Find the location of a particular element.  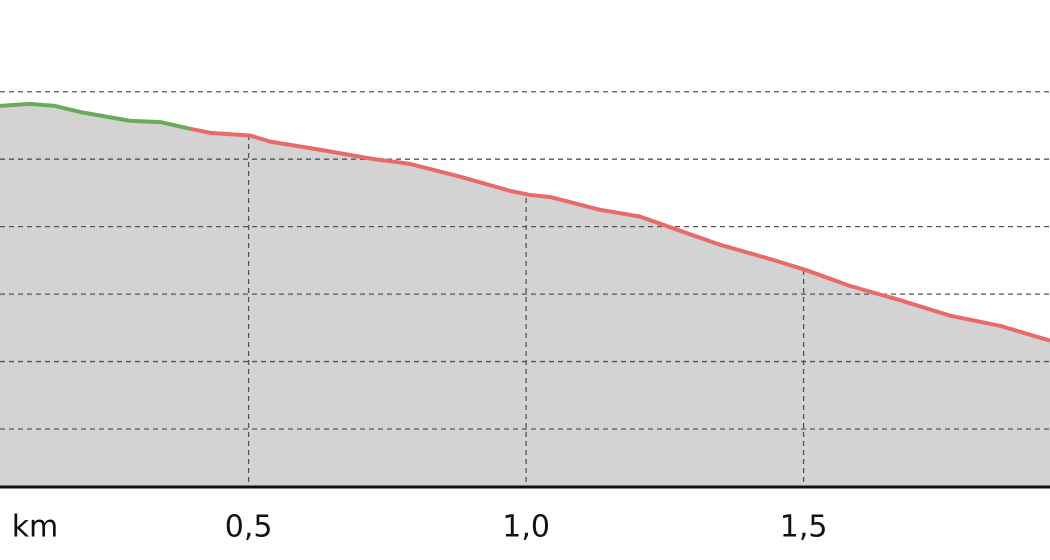

x-tick-label: 0,5 is located at coordinates (249, 527).